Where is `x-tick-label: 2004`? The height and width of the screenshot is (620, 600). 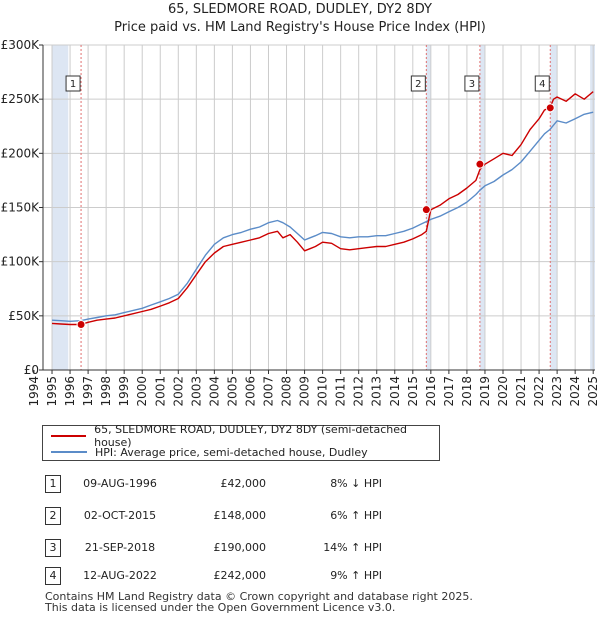
x-tick-label: 2004 is located at coordinates (214, 391).